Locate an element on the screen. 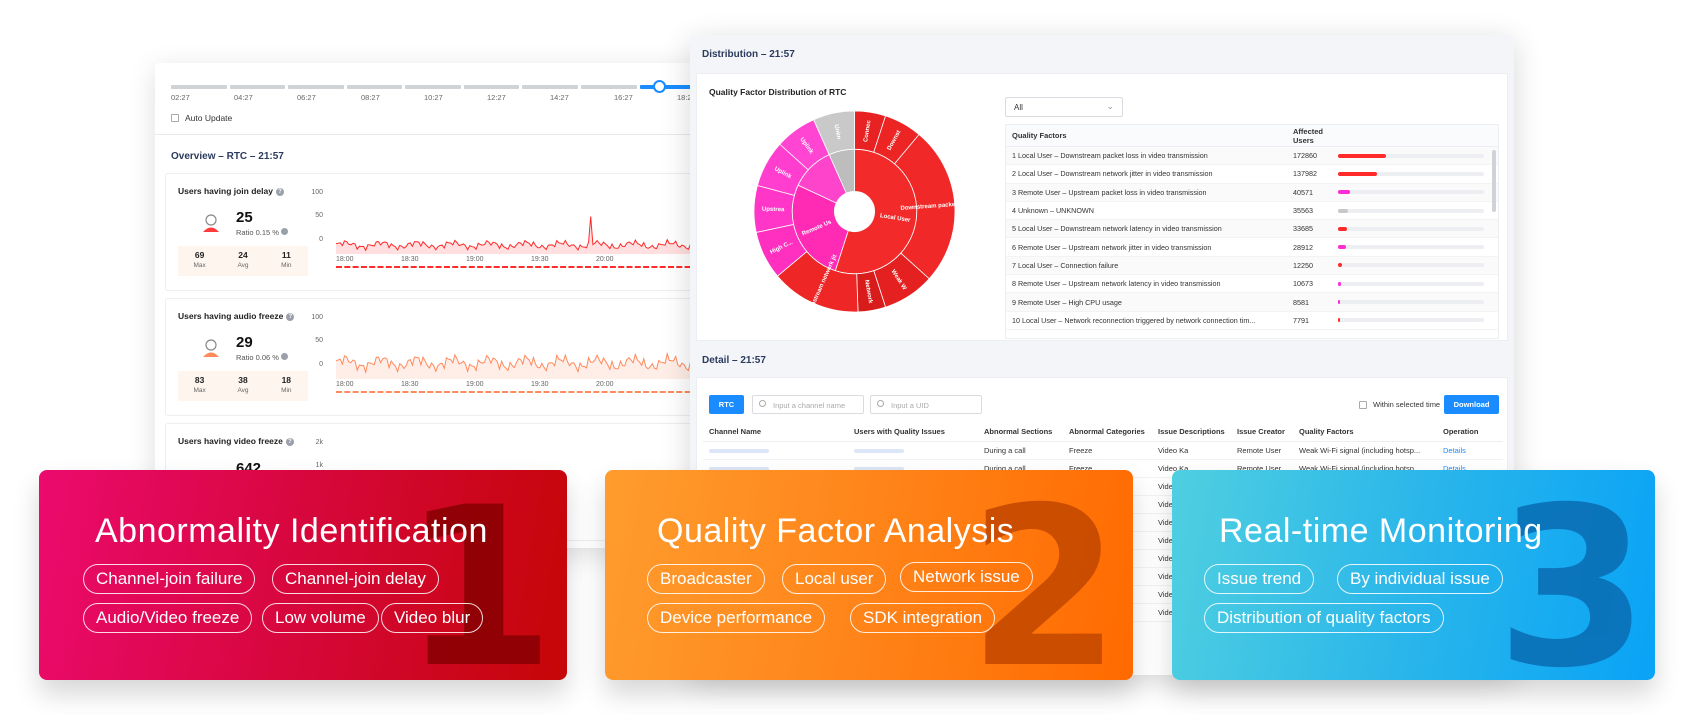  stat-value: 11 is located at coordinates (286, 255).